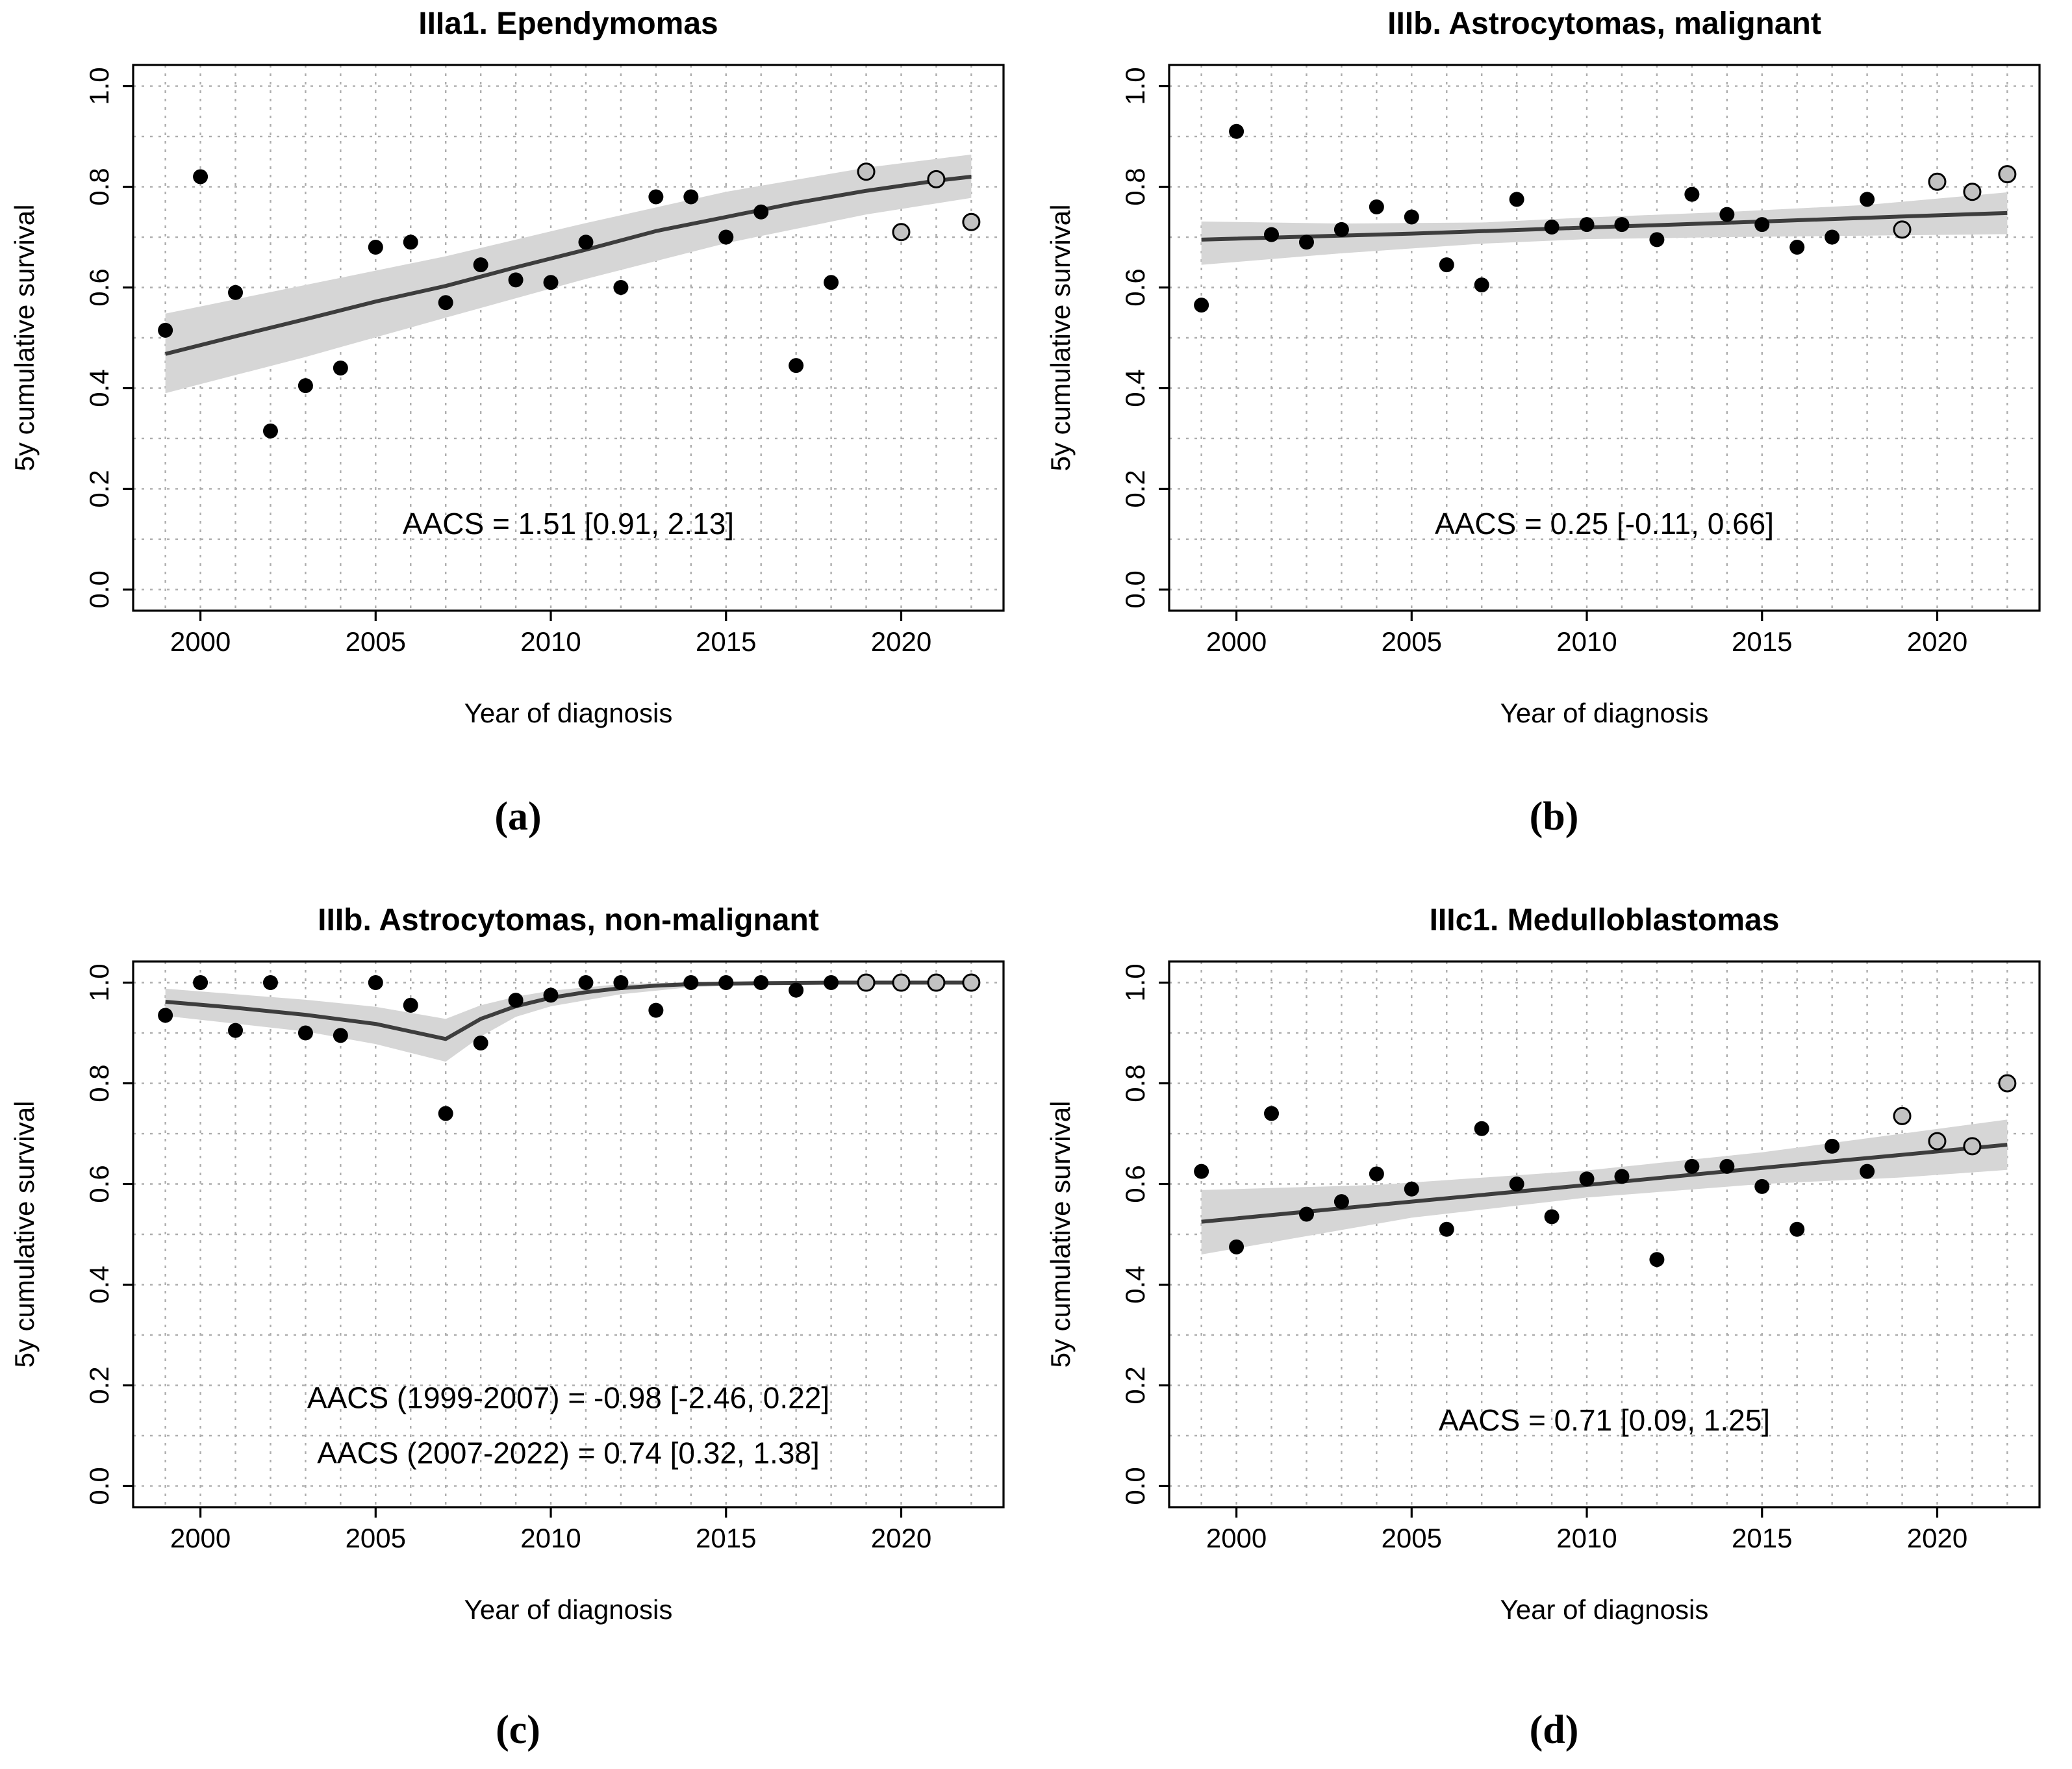 Image resolution: width=2072 pixels, height=1769 pixels. What do you see at coordinates (568, 23) in the screenshot?
I see `chart-title: IIIa1. Ependymomas` at bounding box center [568, 23].